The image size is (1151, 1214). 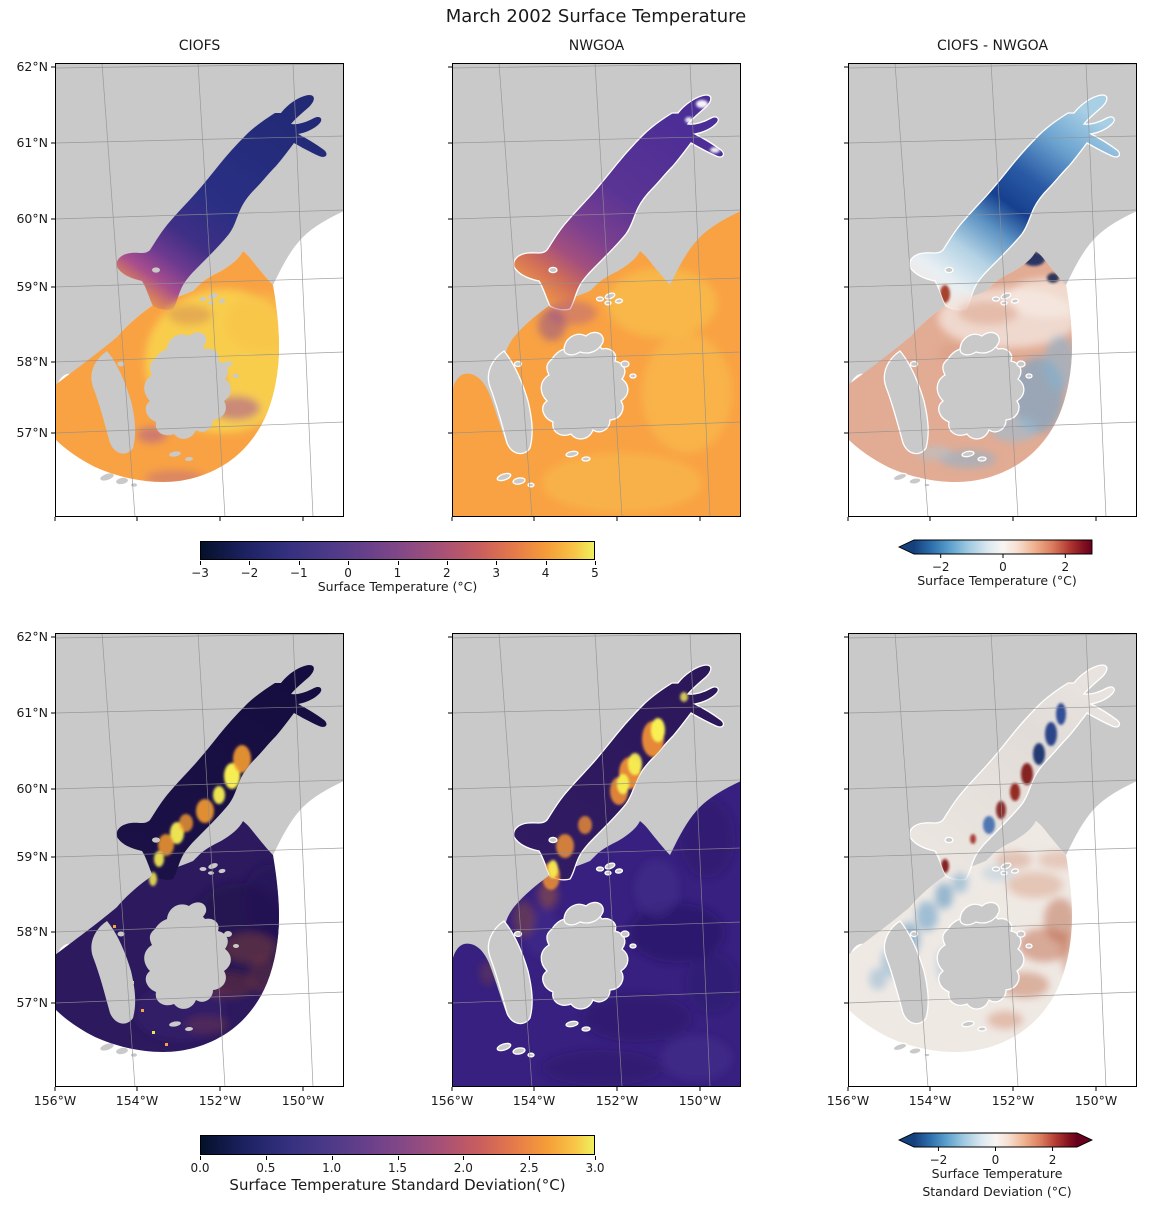 I want to click on colorbar-std-difference-canvas, so click(x=995, y=1141).